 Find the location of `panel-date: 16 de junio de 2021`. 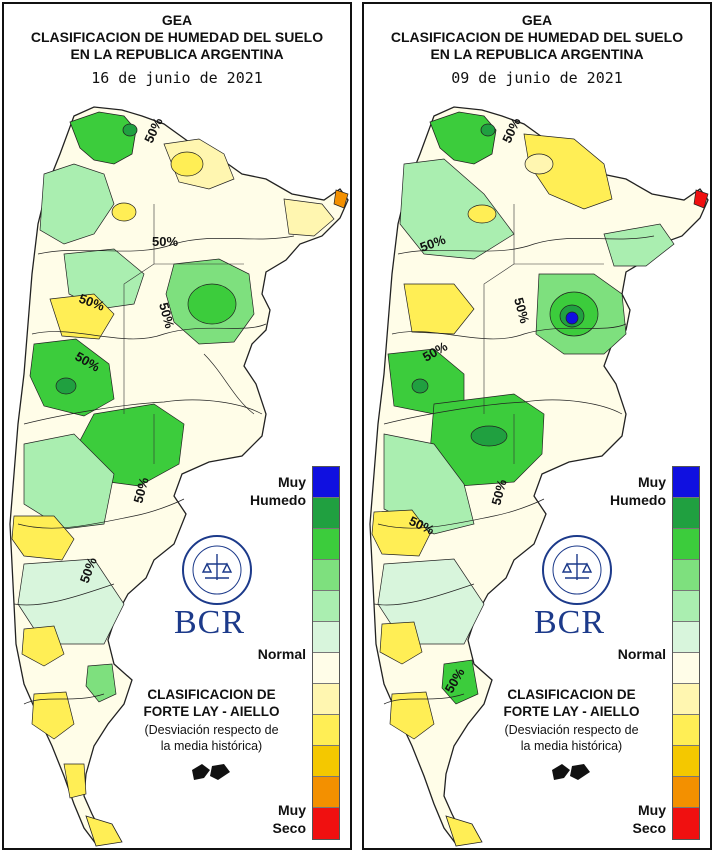

panel-date: 16 de junio de 2021 is located at coordinates (177, 78).